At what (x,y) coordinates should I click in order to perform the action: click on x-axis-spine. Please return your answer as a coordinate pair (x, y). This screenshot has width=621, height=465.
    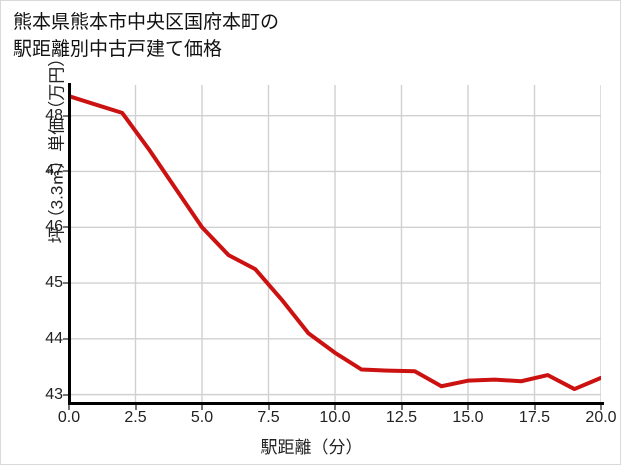
    Looking at the image, I should click on (336, 403).